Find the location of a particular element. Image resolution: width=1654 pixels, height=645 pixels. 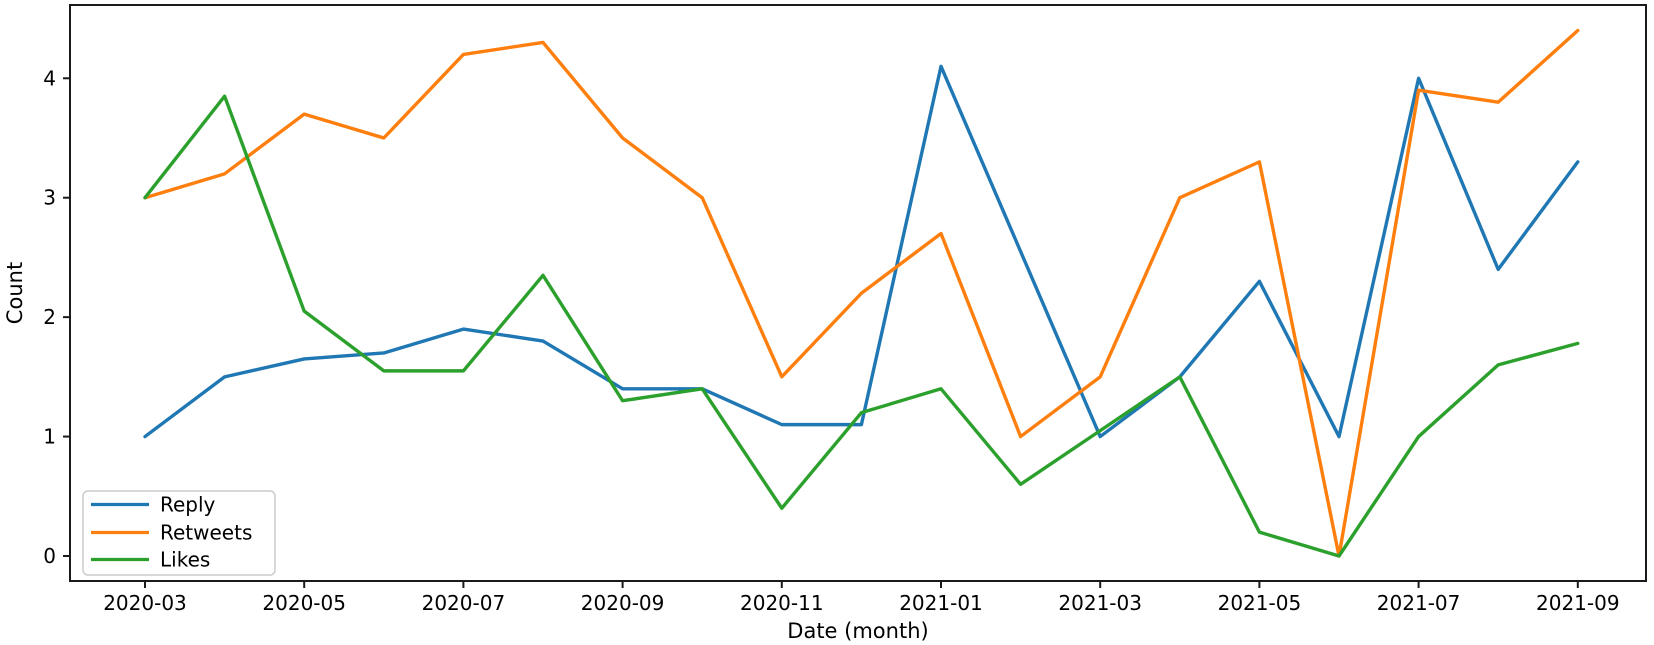

x-tick-label: 2020-07 is located at coordinates (464, 603).